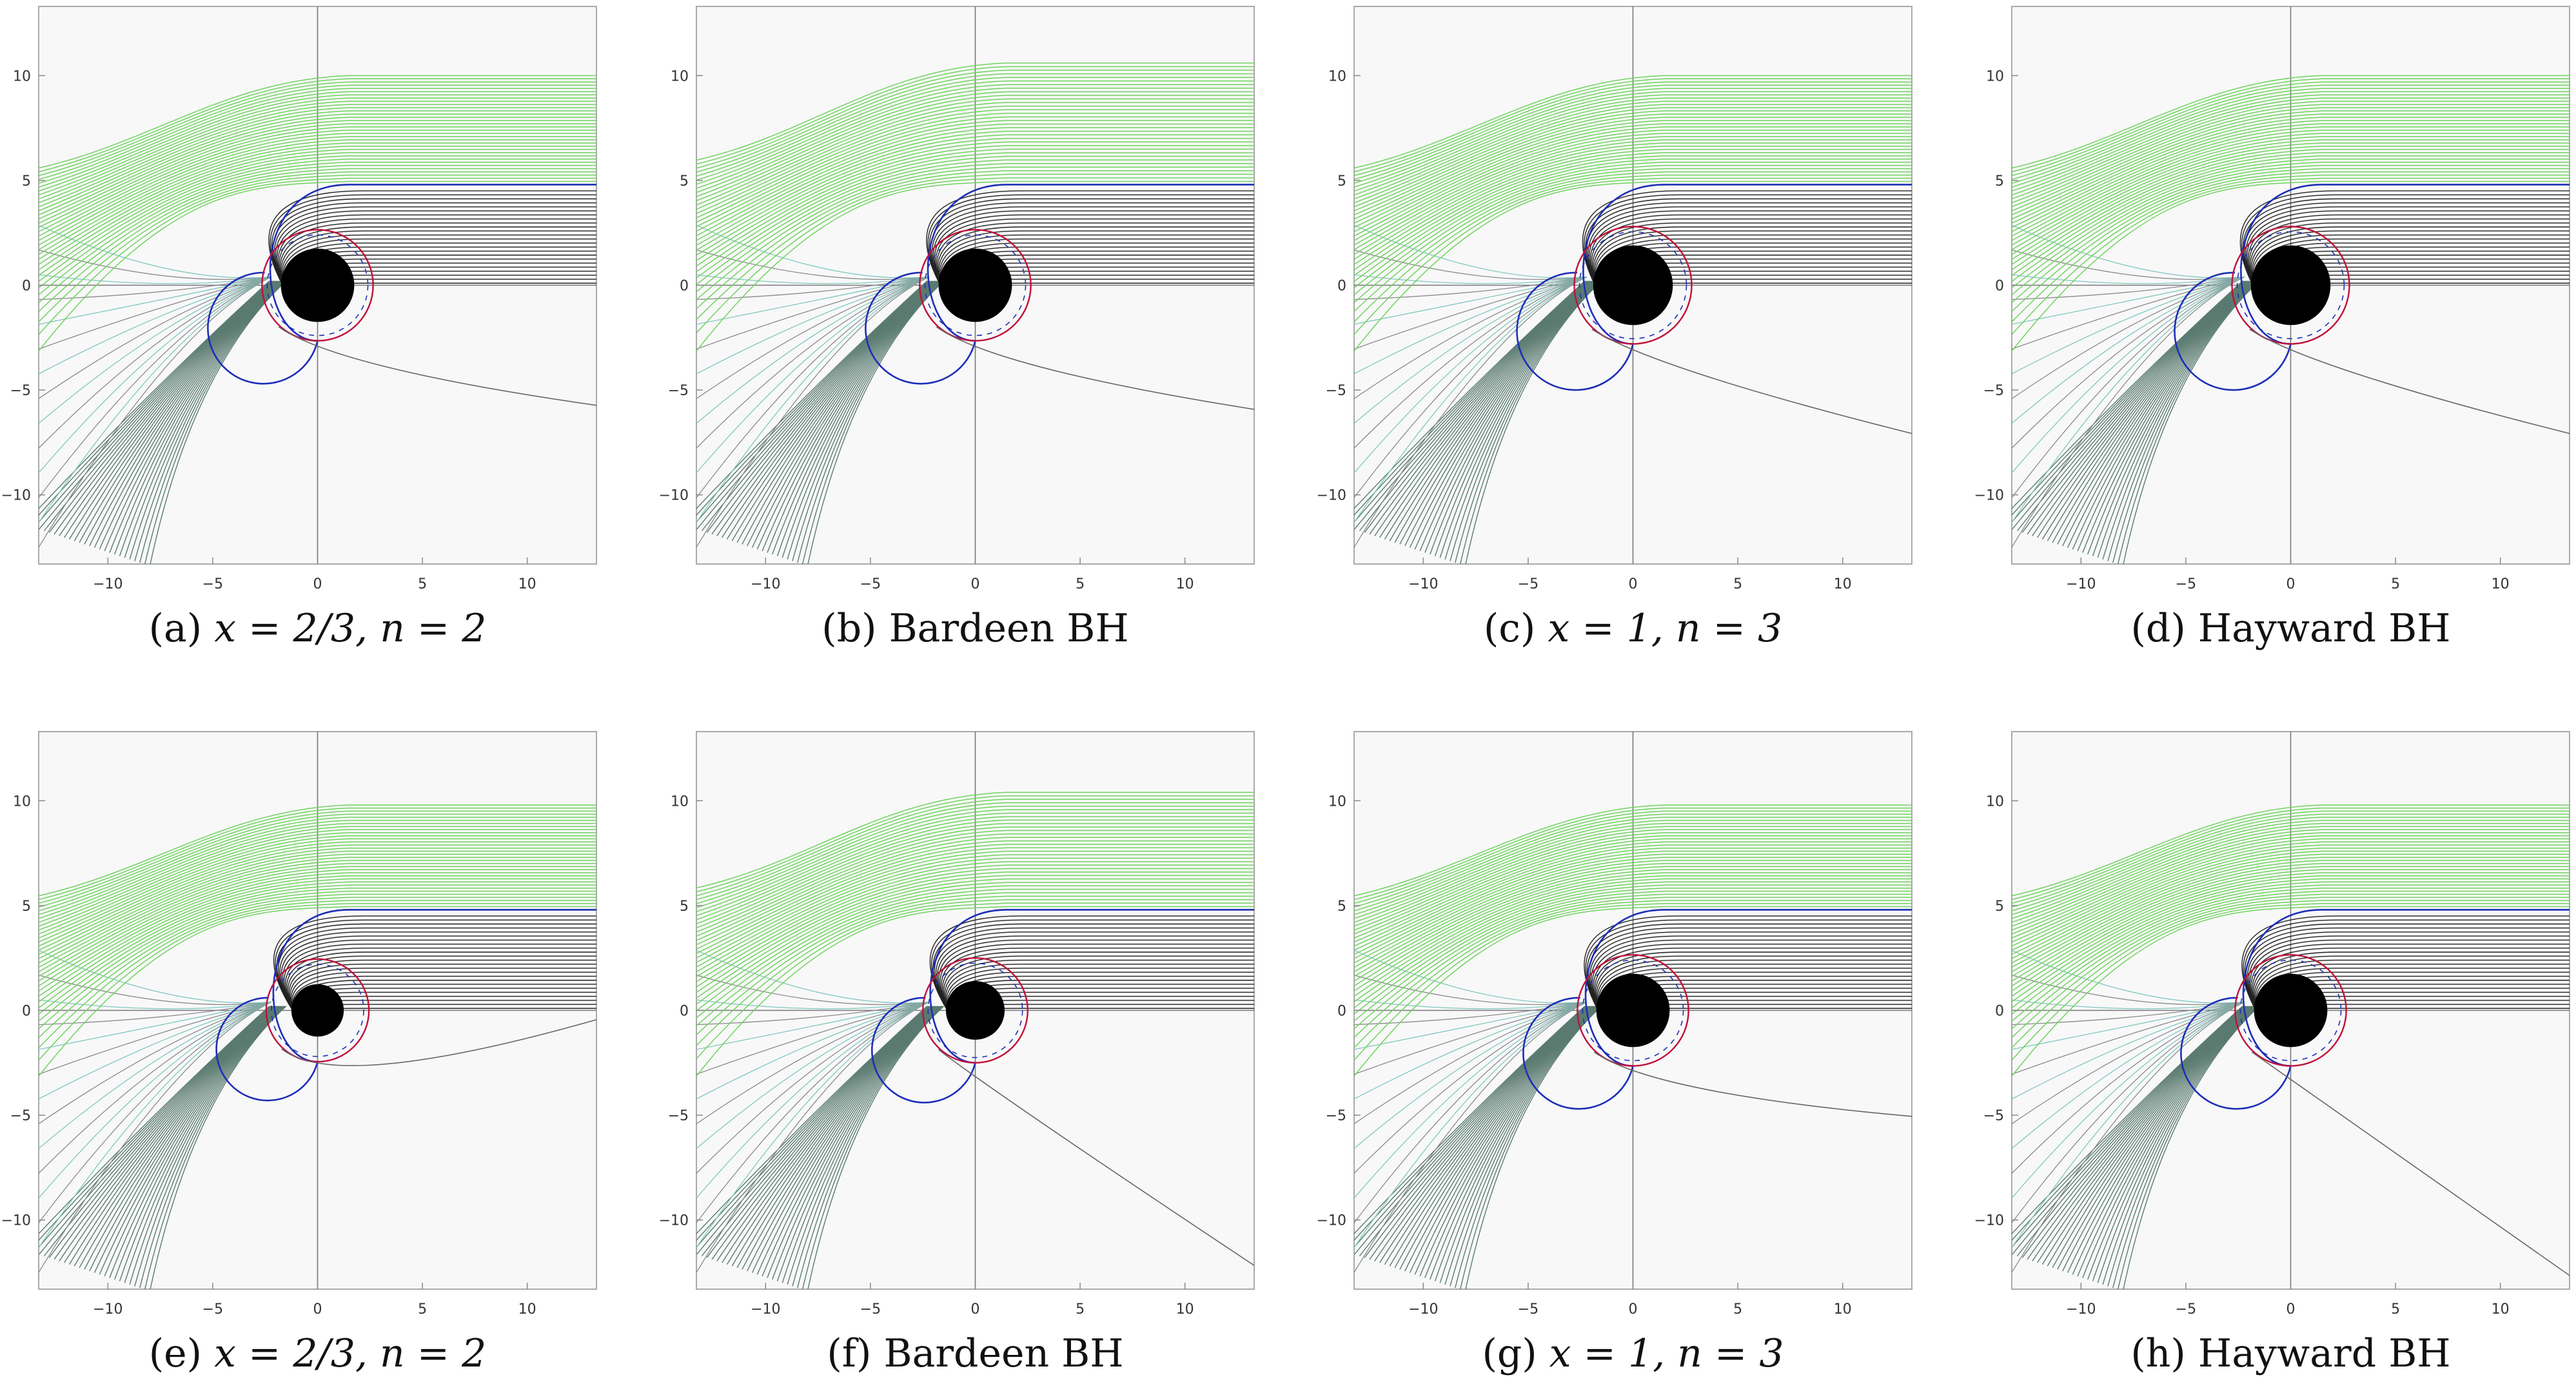 The height and width of the screenshot is (1391, 2576). What do you see at coordinates (2291, 1309) in the screenshot?
I see `x-tick-label: 0` at bounding box center [2291, 1309].